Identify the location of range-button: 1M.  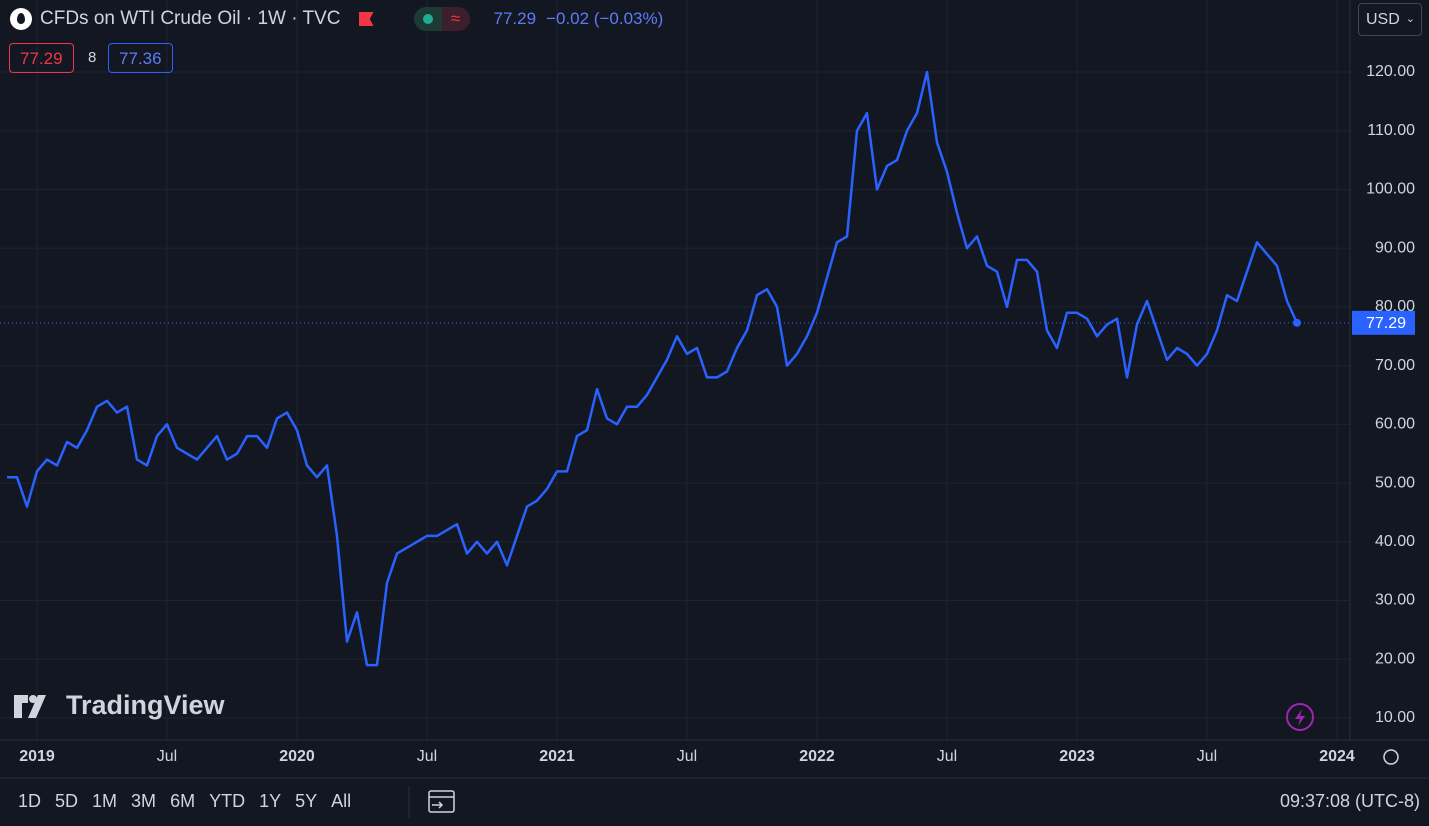
(105, 801).